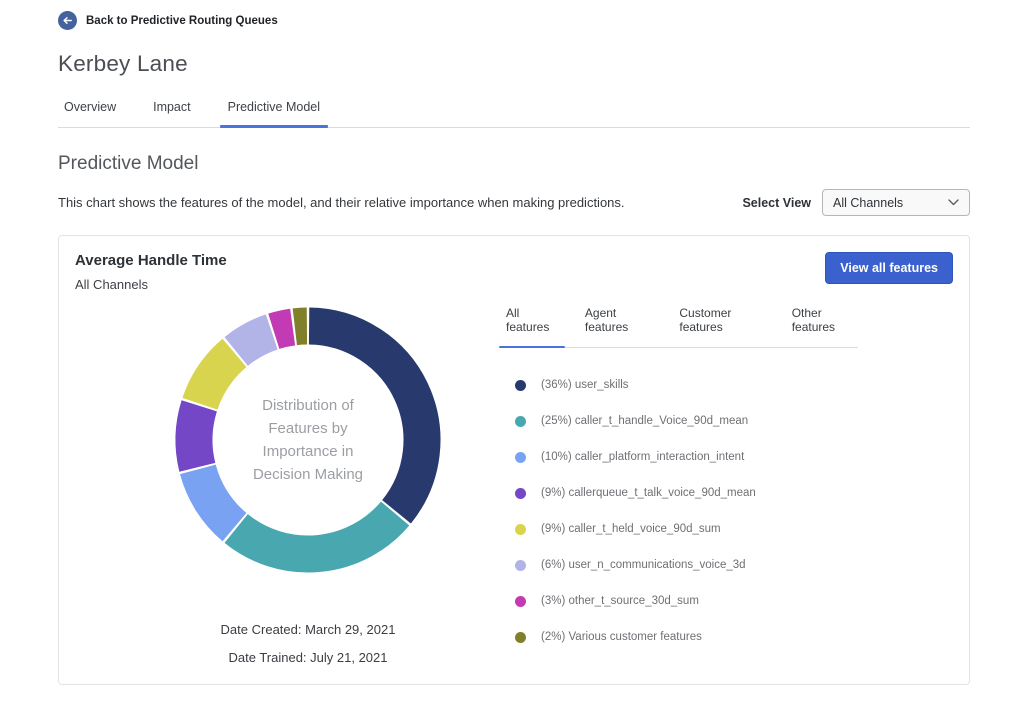  What do you see at coordinates (182, 20) in the screenshot?
I see `back-link-label: Back to Predictive Routing Queues` at bounding box center [182, 20].